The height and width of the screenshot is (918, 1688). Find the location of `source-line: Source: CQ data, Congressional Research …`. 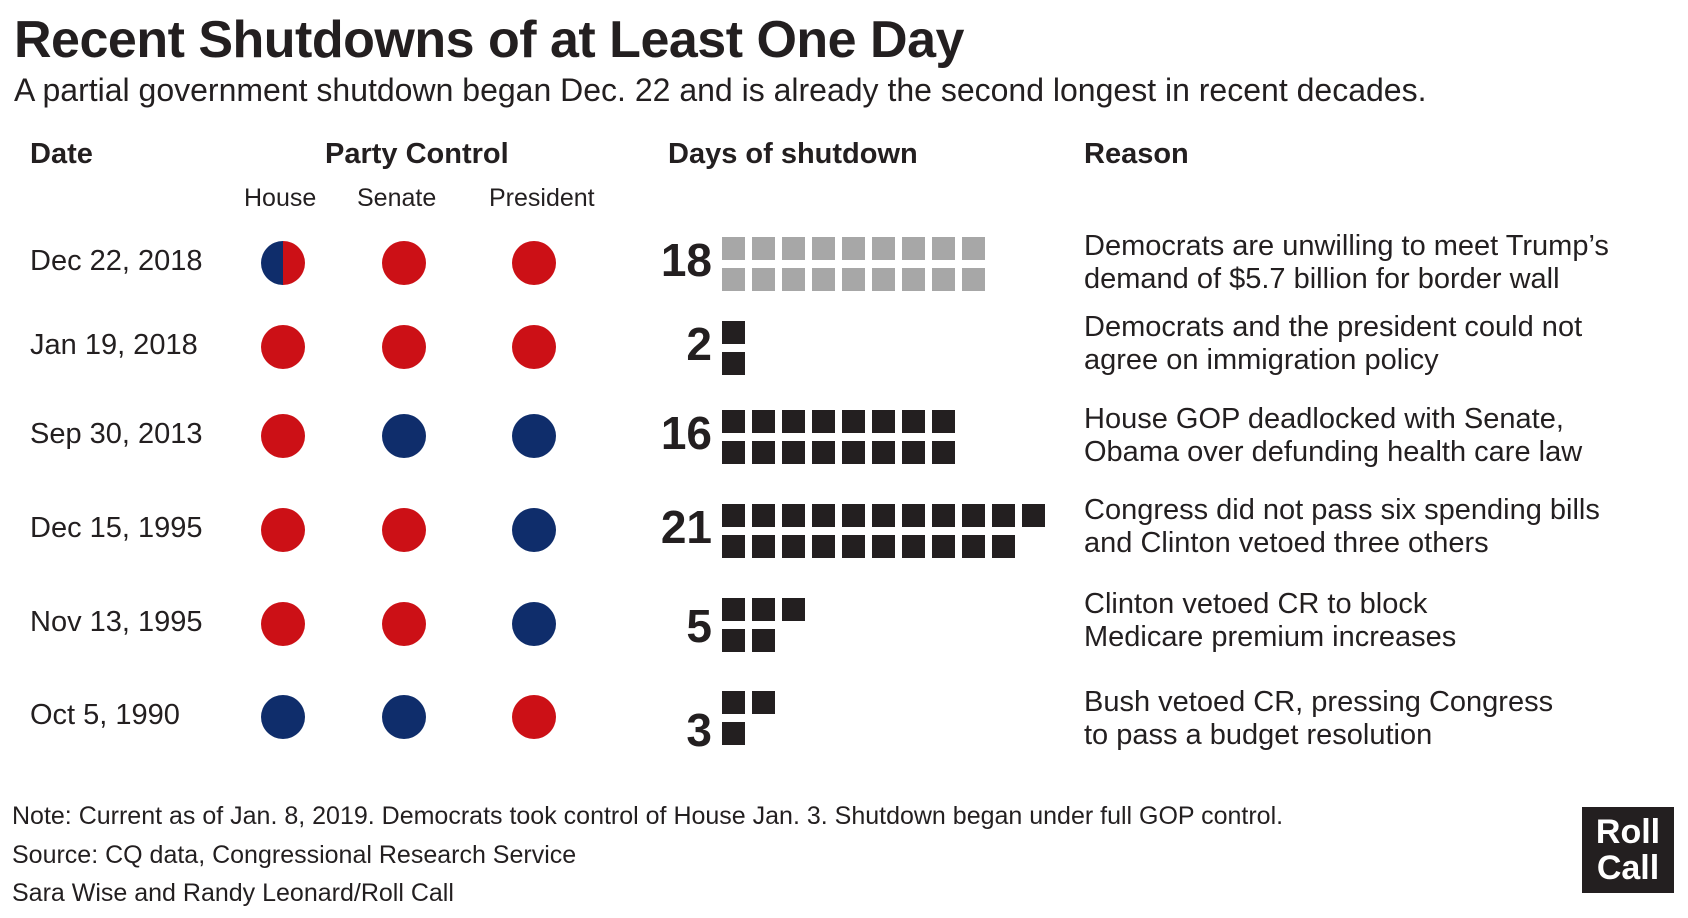

source-line: Source: CQ data, Congressional Research … is located at coordinates (294, 855).